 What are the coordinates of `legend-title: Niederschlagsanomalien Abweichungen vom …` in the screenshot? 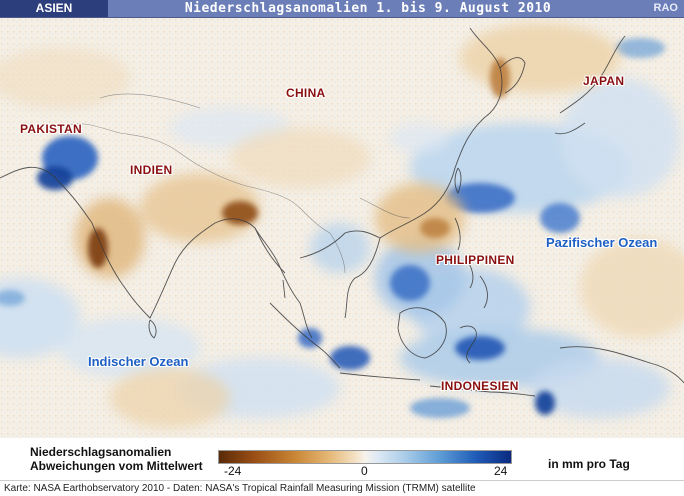 It's located at (116, 459).